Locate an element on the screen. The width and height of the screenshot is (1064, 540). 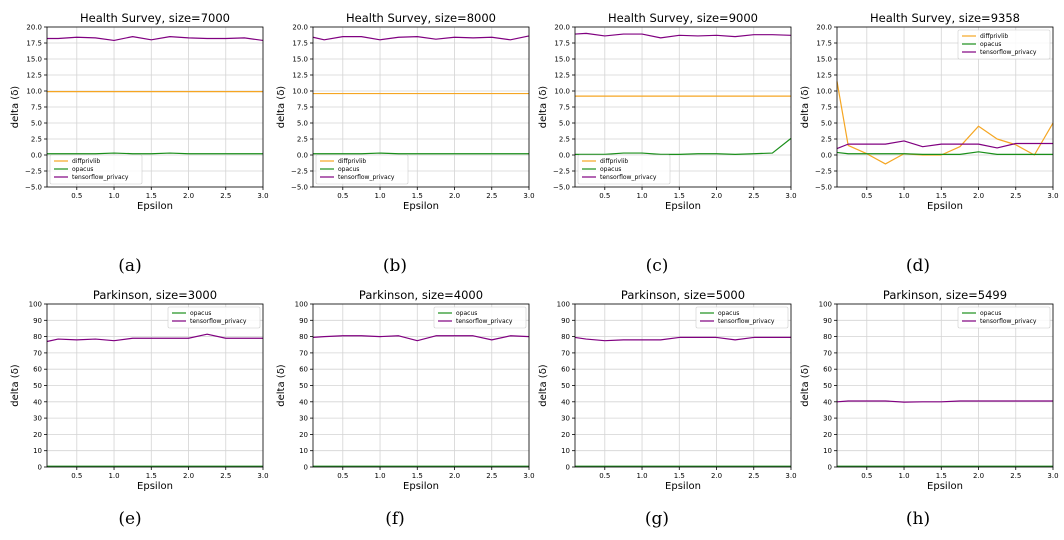
y-tick-label: 17.5 is located at coordinates (34, 44).